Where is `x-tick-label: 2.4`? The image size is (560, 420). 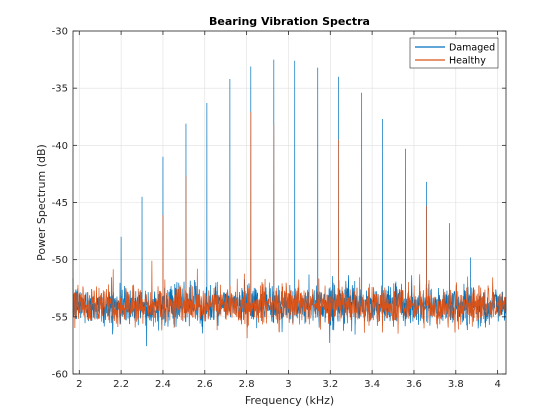
x-tick-label: 2.4 is located at coordinates (163, 384).